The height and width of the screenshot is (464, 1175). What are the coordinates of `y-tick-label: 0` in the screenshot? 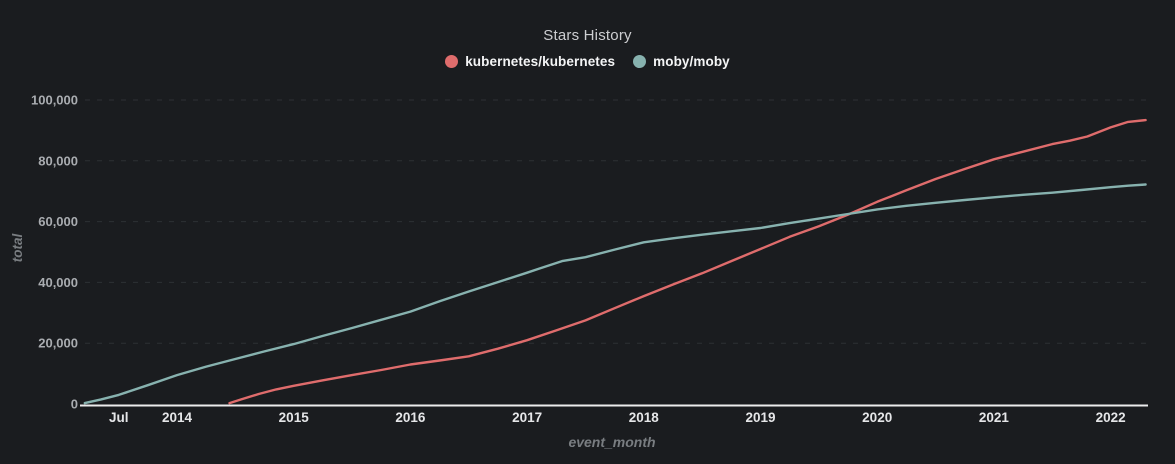 It's located at (74, 404).